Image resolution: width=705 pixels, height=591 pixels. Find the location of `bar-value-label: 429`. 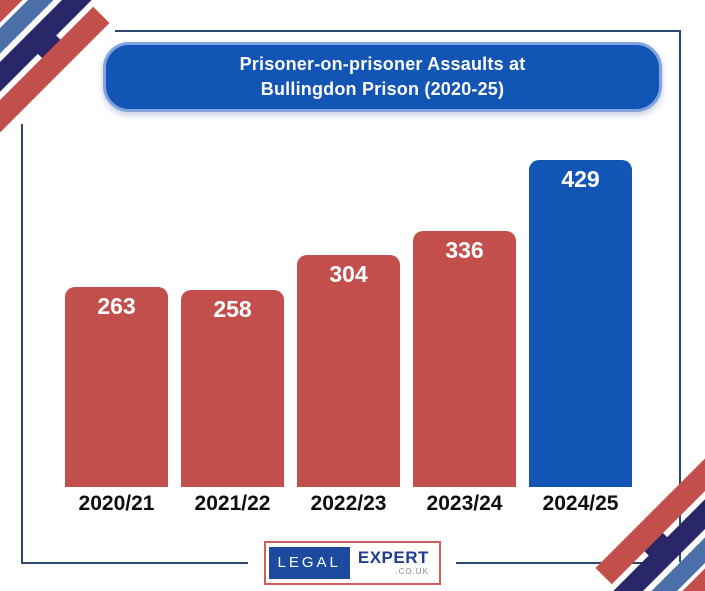

bar-value-label: 429 is located at coordinates (580, 179).